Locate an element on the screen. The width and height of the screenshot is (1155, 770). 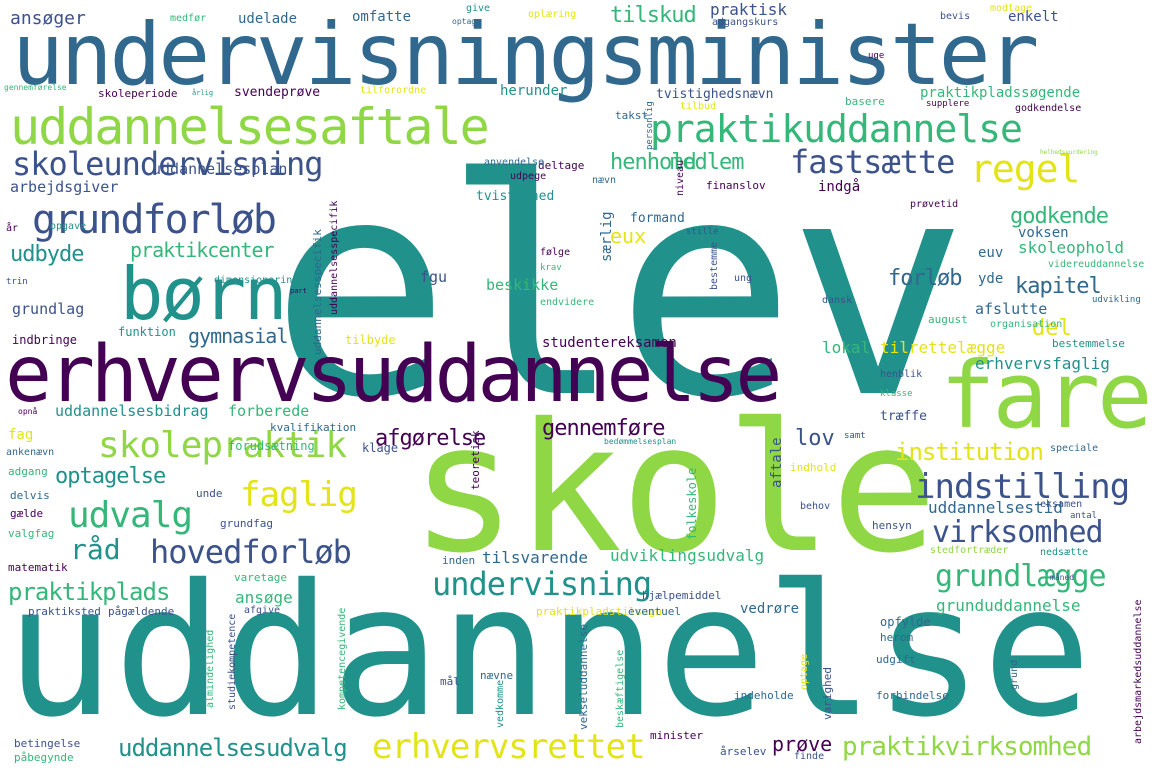
word-anvendelse: anvendelse is located at coordinates (514, 162).